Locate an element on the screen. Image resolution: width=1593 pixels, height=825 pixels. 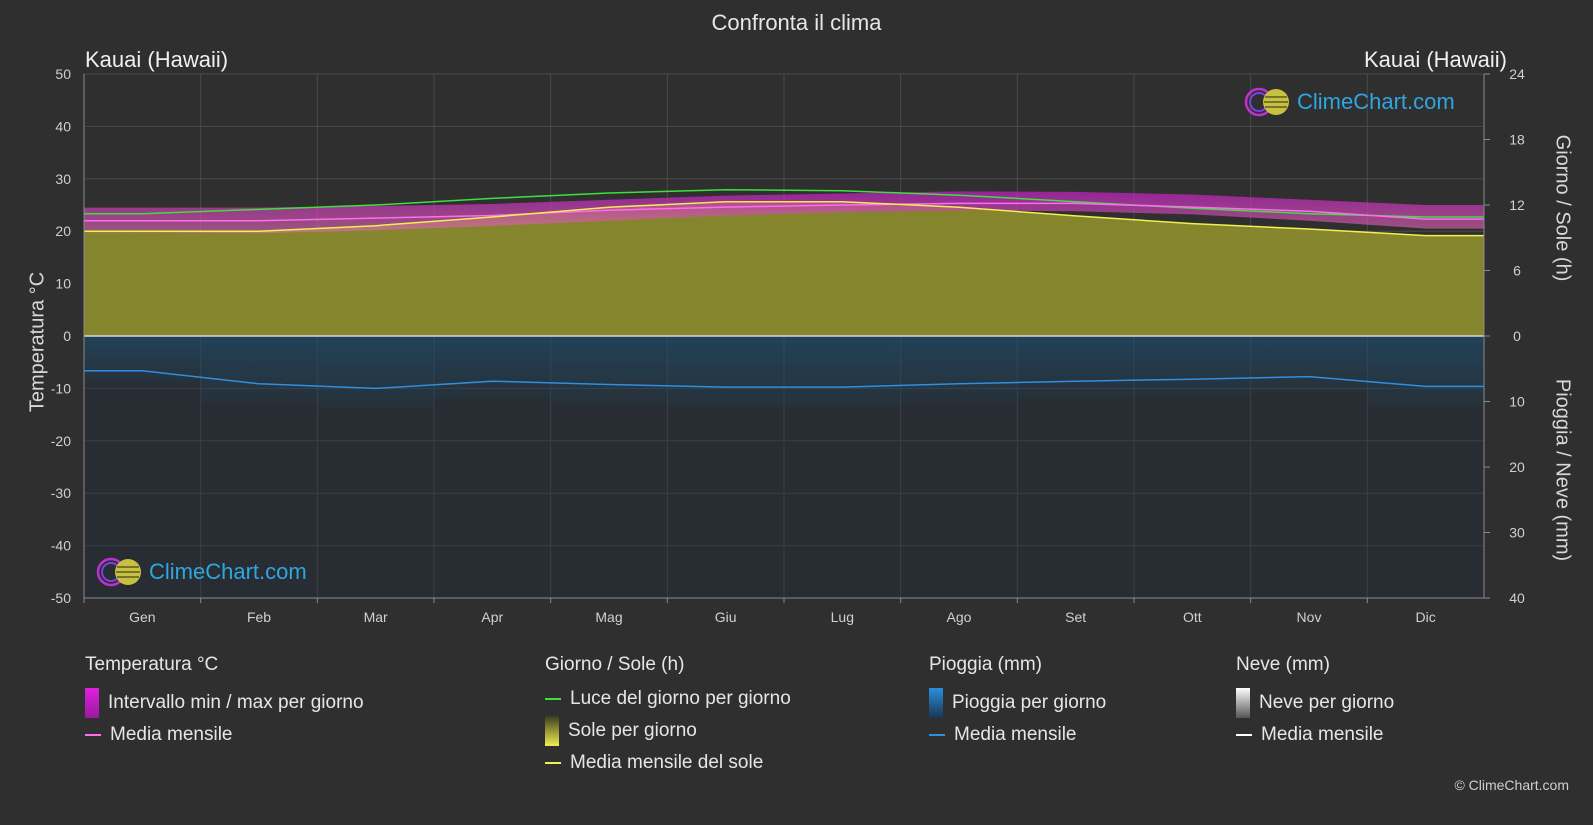
legend-sunshine: Sole per giorno is located at coordinates (668, 731).